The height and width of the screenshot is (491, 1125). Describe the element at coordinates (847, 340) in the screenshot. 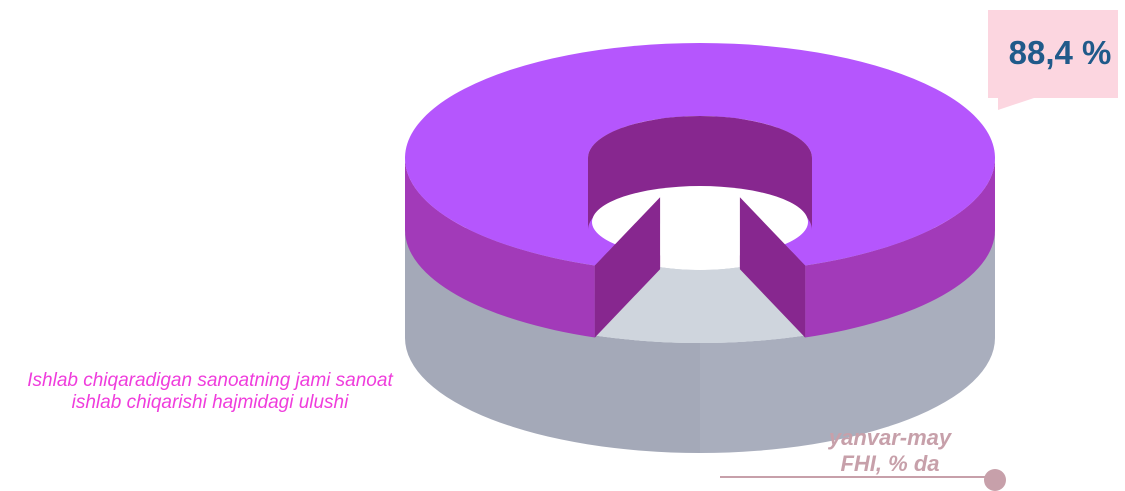

I see `remaining-slice-side-right` at that location.